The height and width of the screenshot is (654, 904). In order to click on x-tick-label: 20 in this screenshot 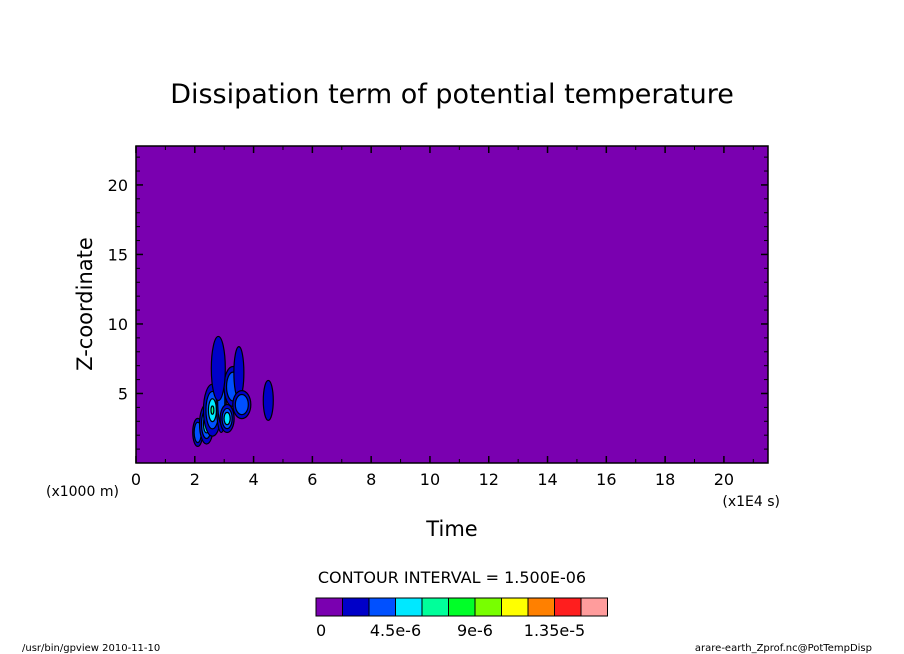, I will do `click(724, 479)`.